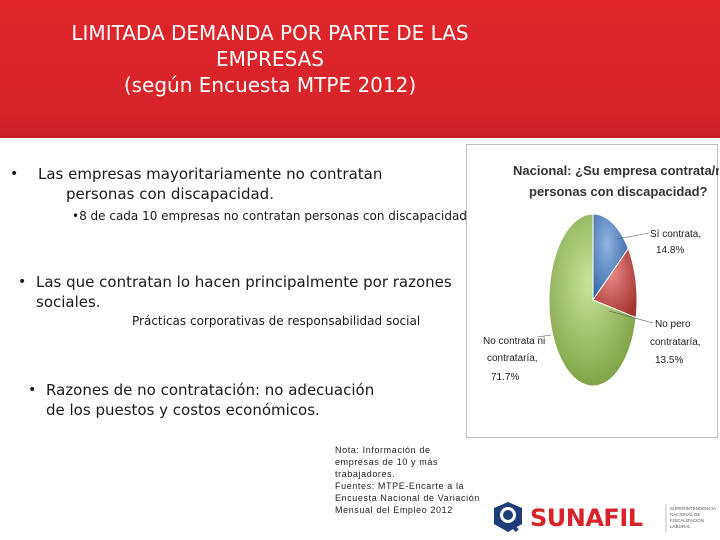 The height and width of the screenshot is (540, 720). Describe the element at coordinates (170, 194) in the screenshot. I see `bullet-1-line-2: personas con discapacidad.` at that location.